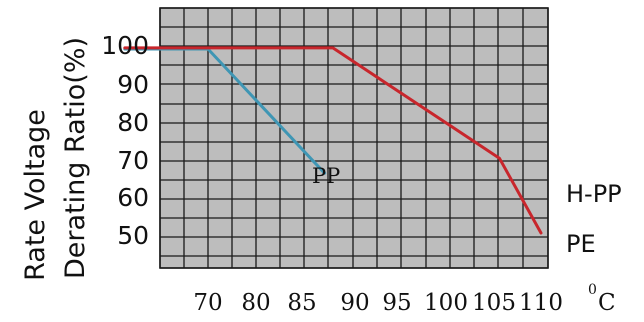 The width and height of the screenshot is (644, 322). What do you see at coordinates (541, 303) in the screenshot?
I see `x-tick-label: 110` at bounding box center [541, 303].